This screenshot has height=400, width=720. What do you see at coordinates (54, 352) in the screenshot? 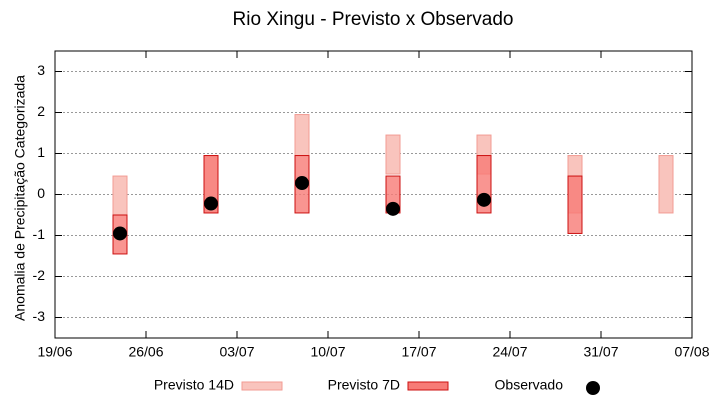
I see `x-tick-label: 19/06` at bounding box center [54, 352].